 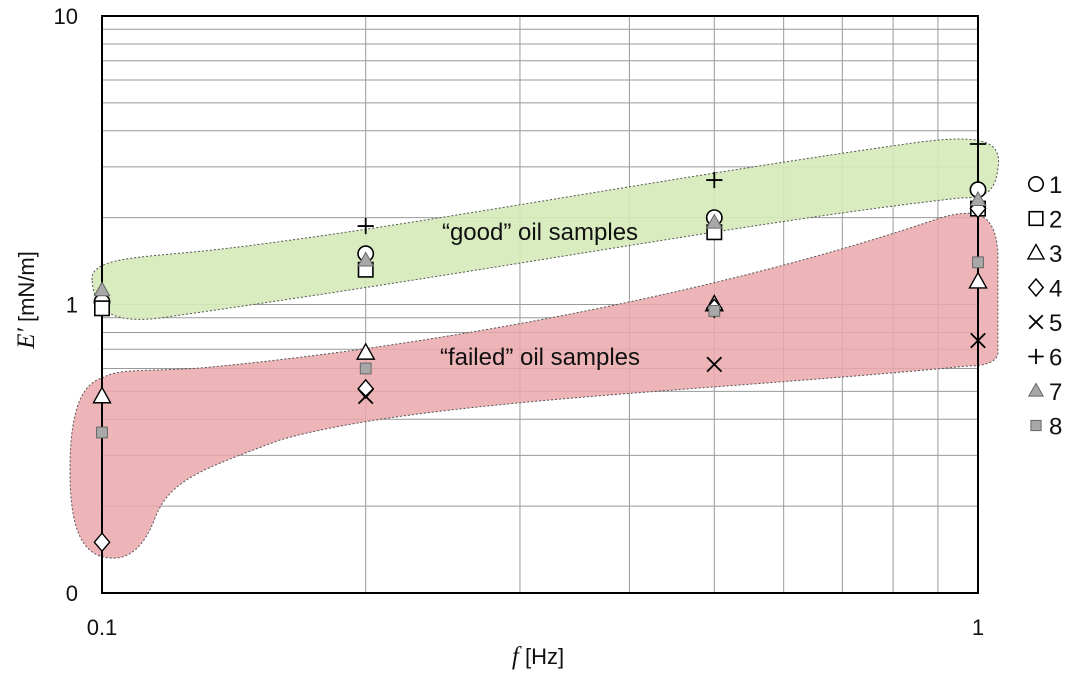 What do you see at coordinates (102, 627) in the screenshot?
I see `x-tick-label: 0.1` at bounding box center [102, 627].